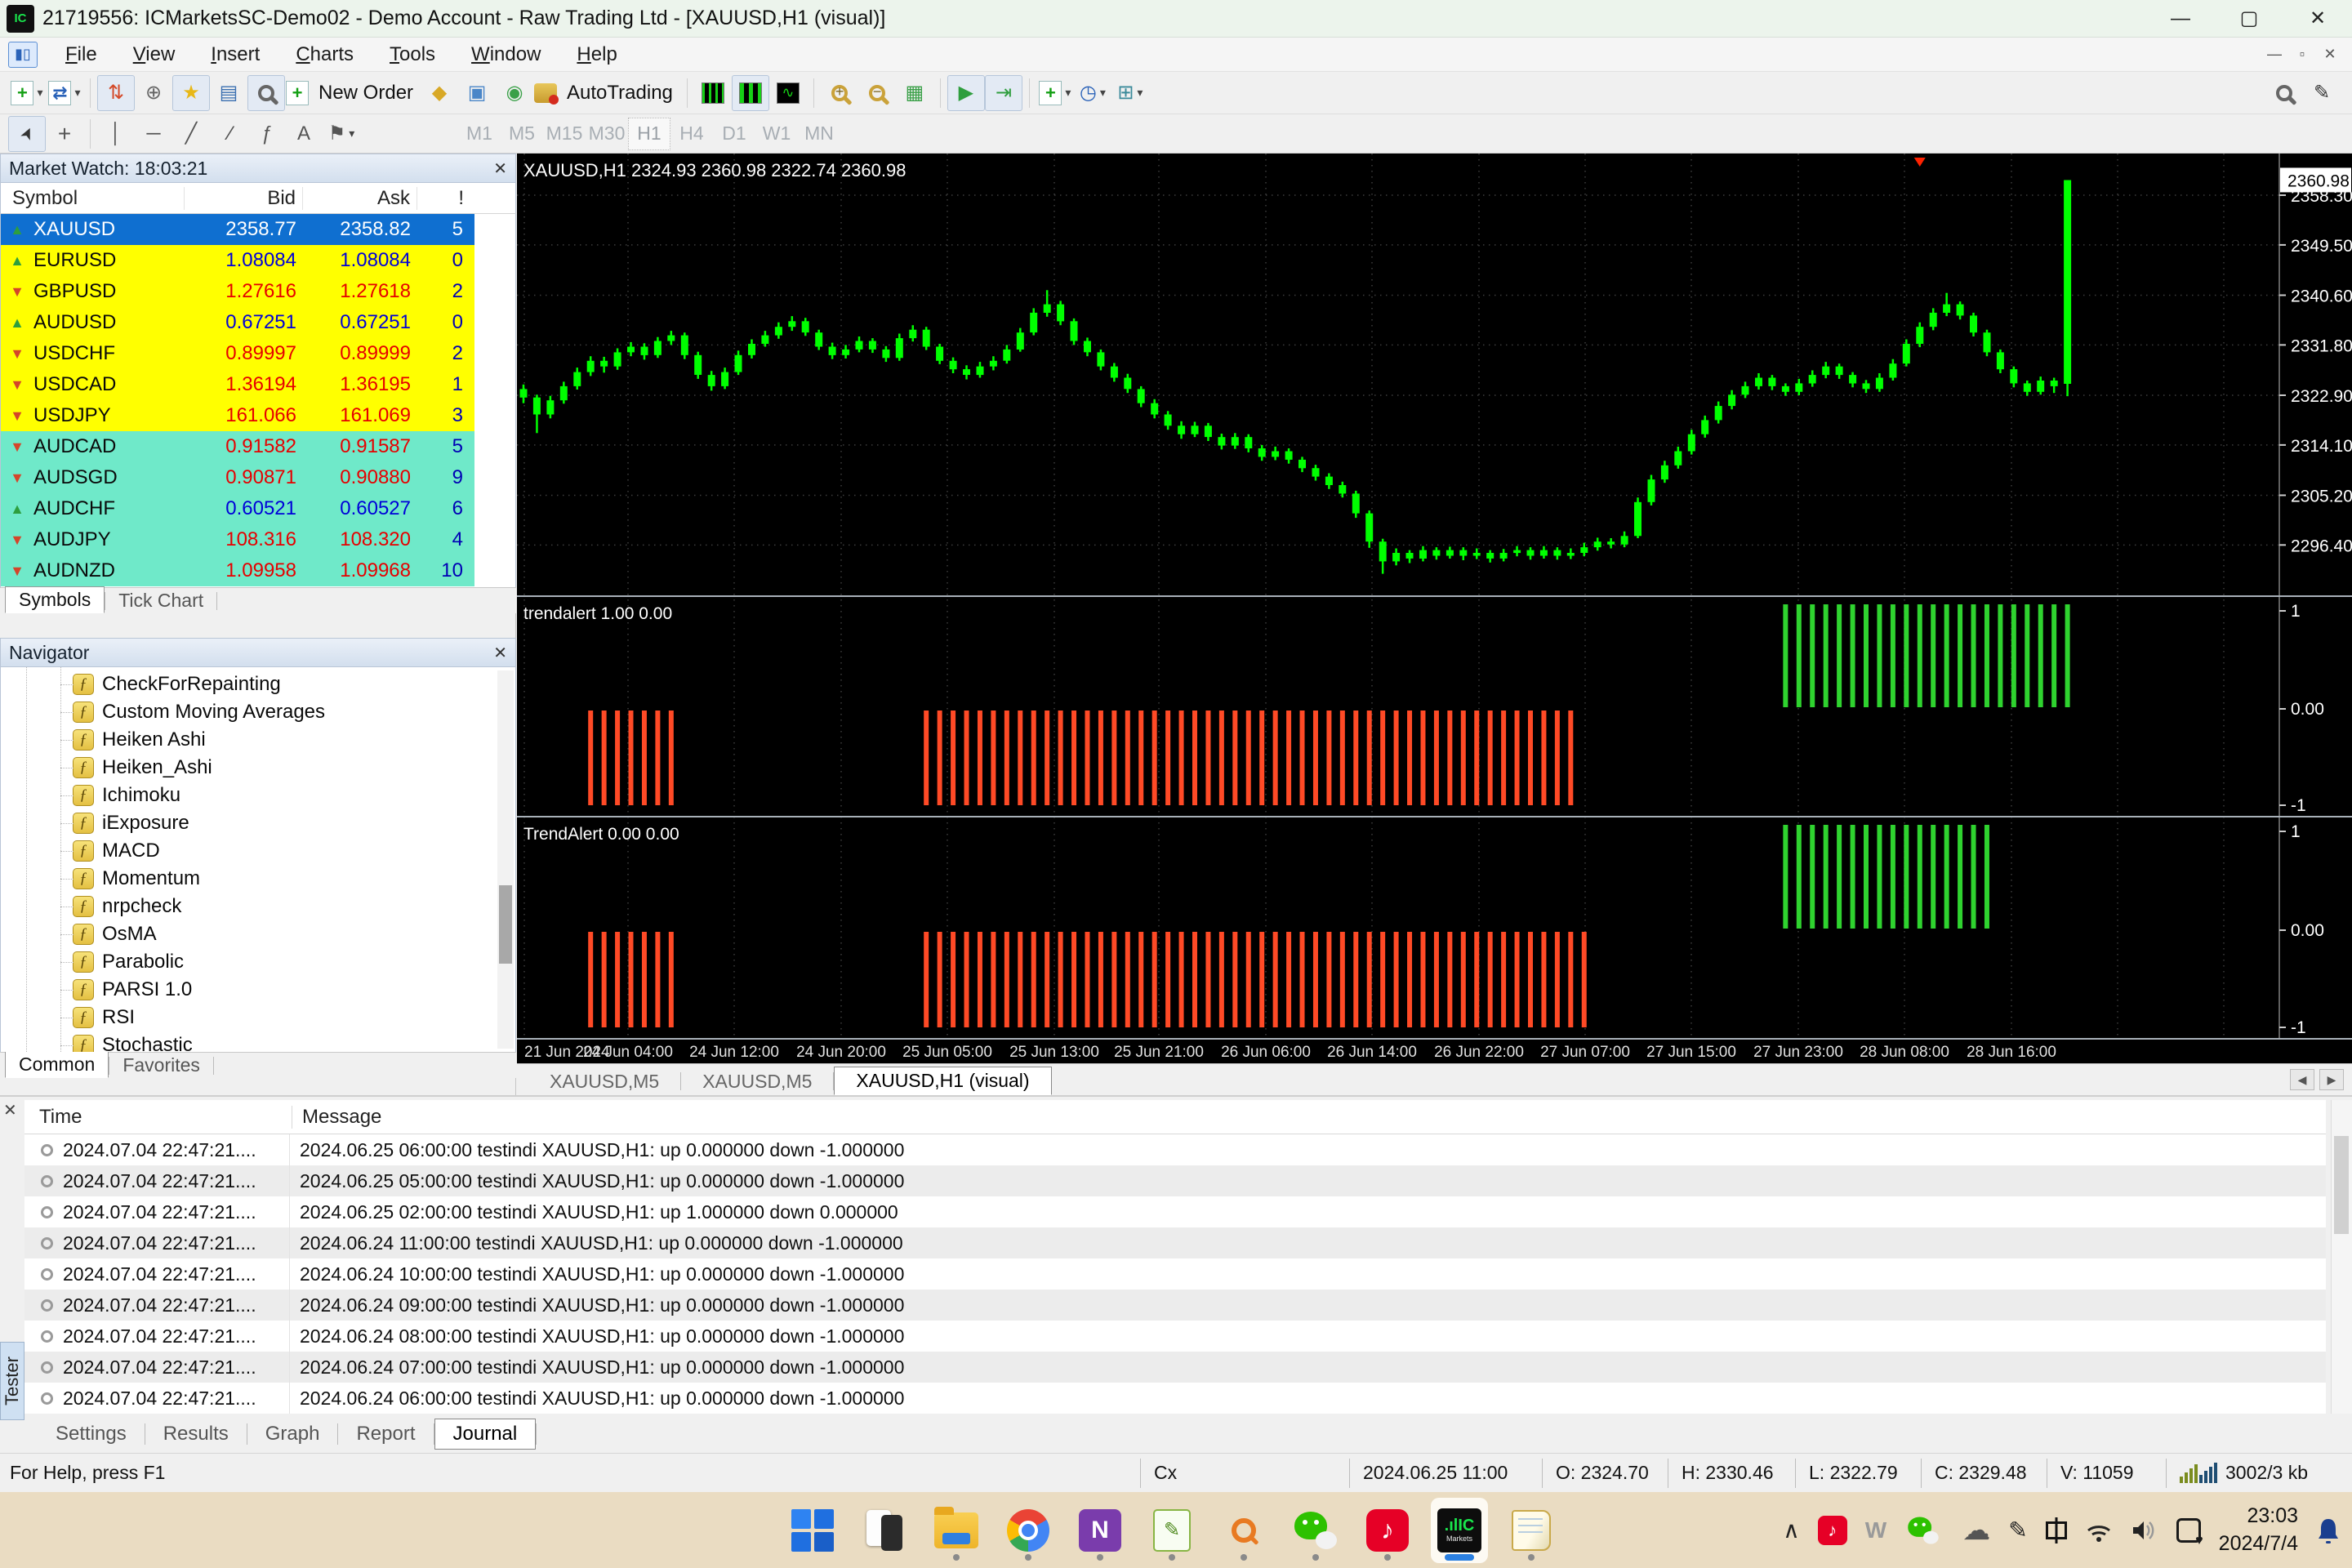 The width and height of the screenshot is (2352, 1568). Describe the element at coordinates (914, 93) in the screenshot. I see `tile-windows-button: ▦` at that location.